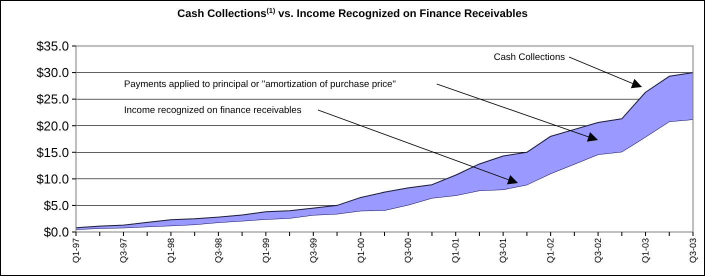 The width and height of the screenshot is (705, 276). I want to click on y-tick-label: $20.0, so click(52, 126).